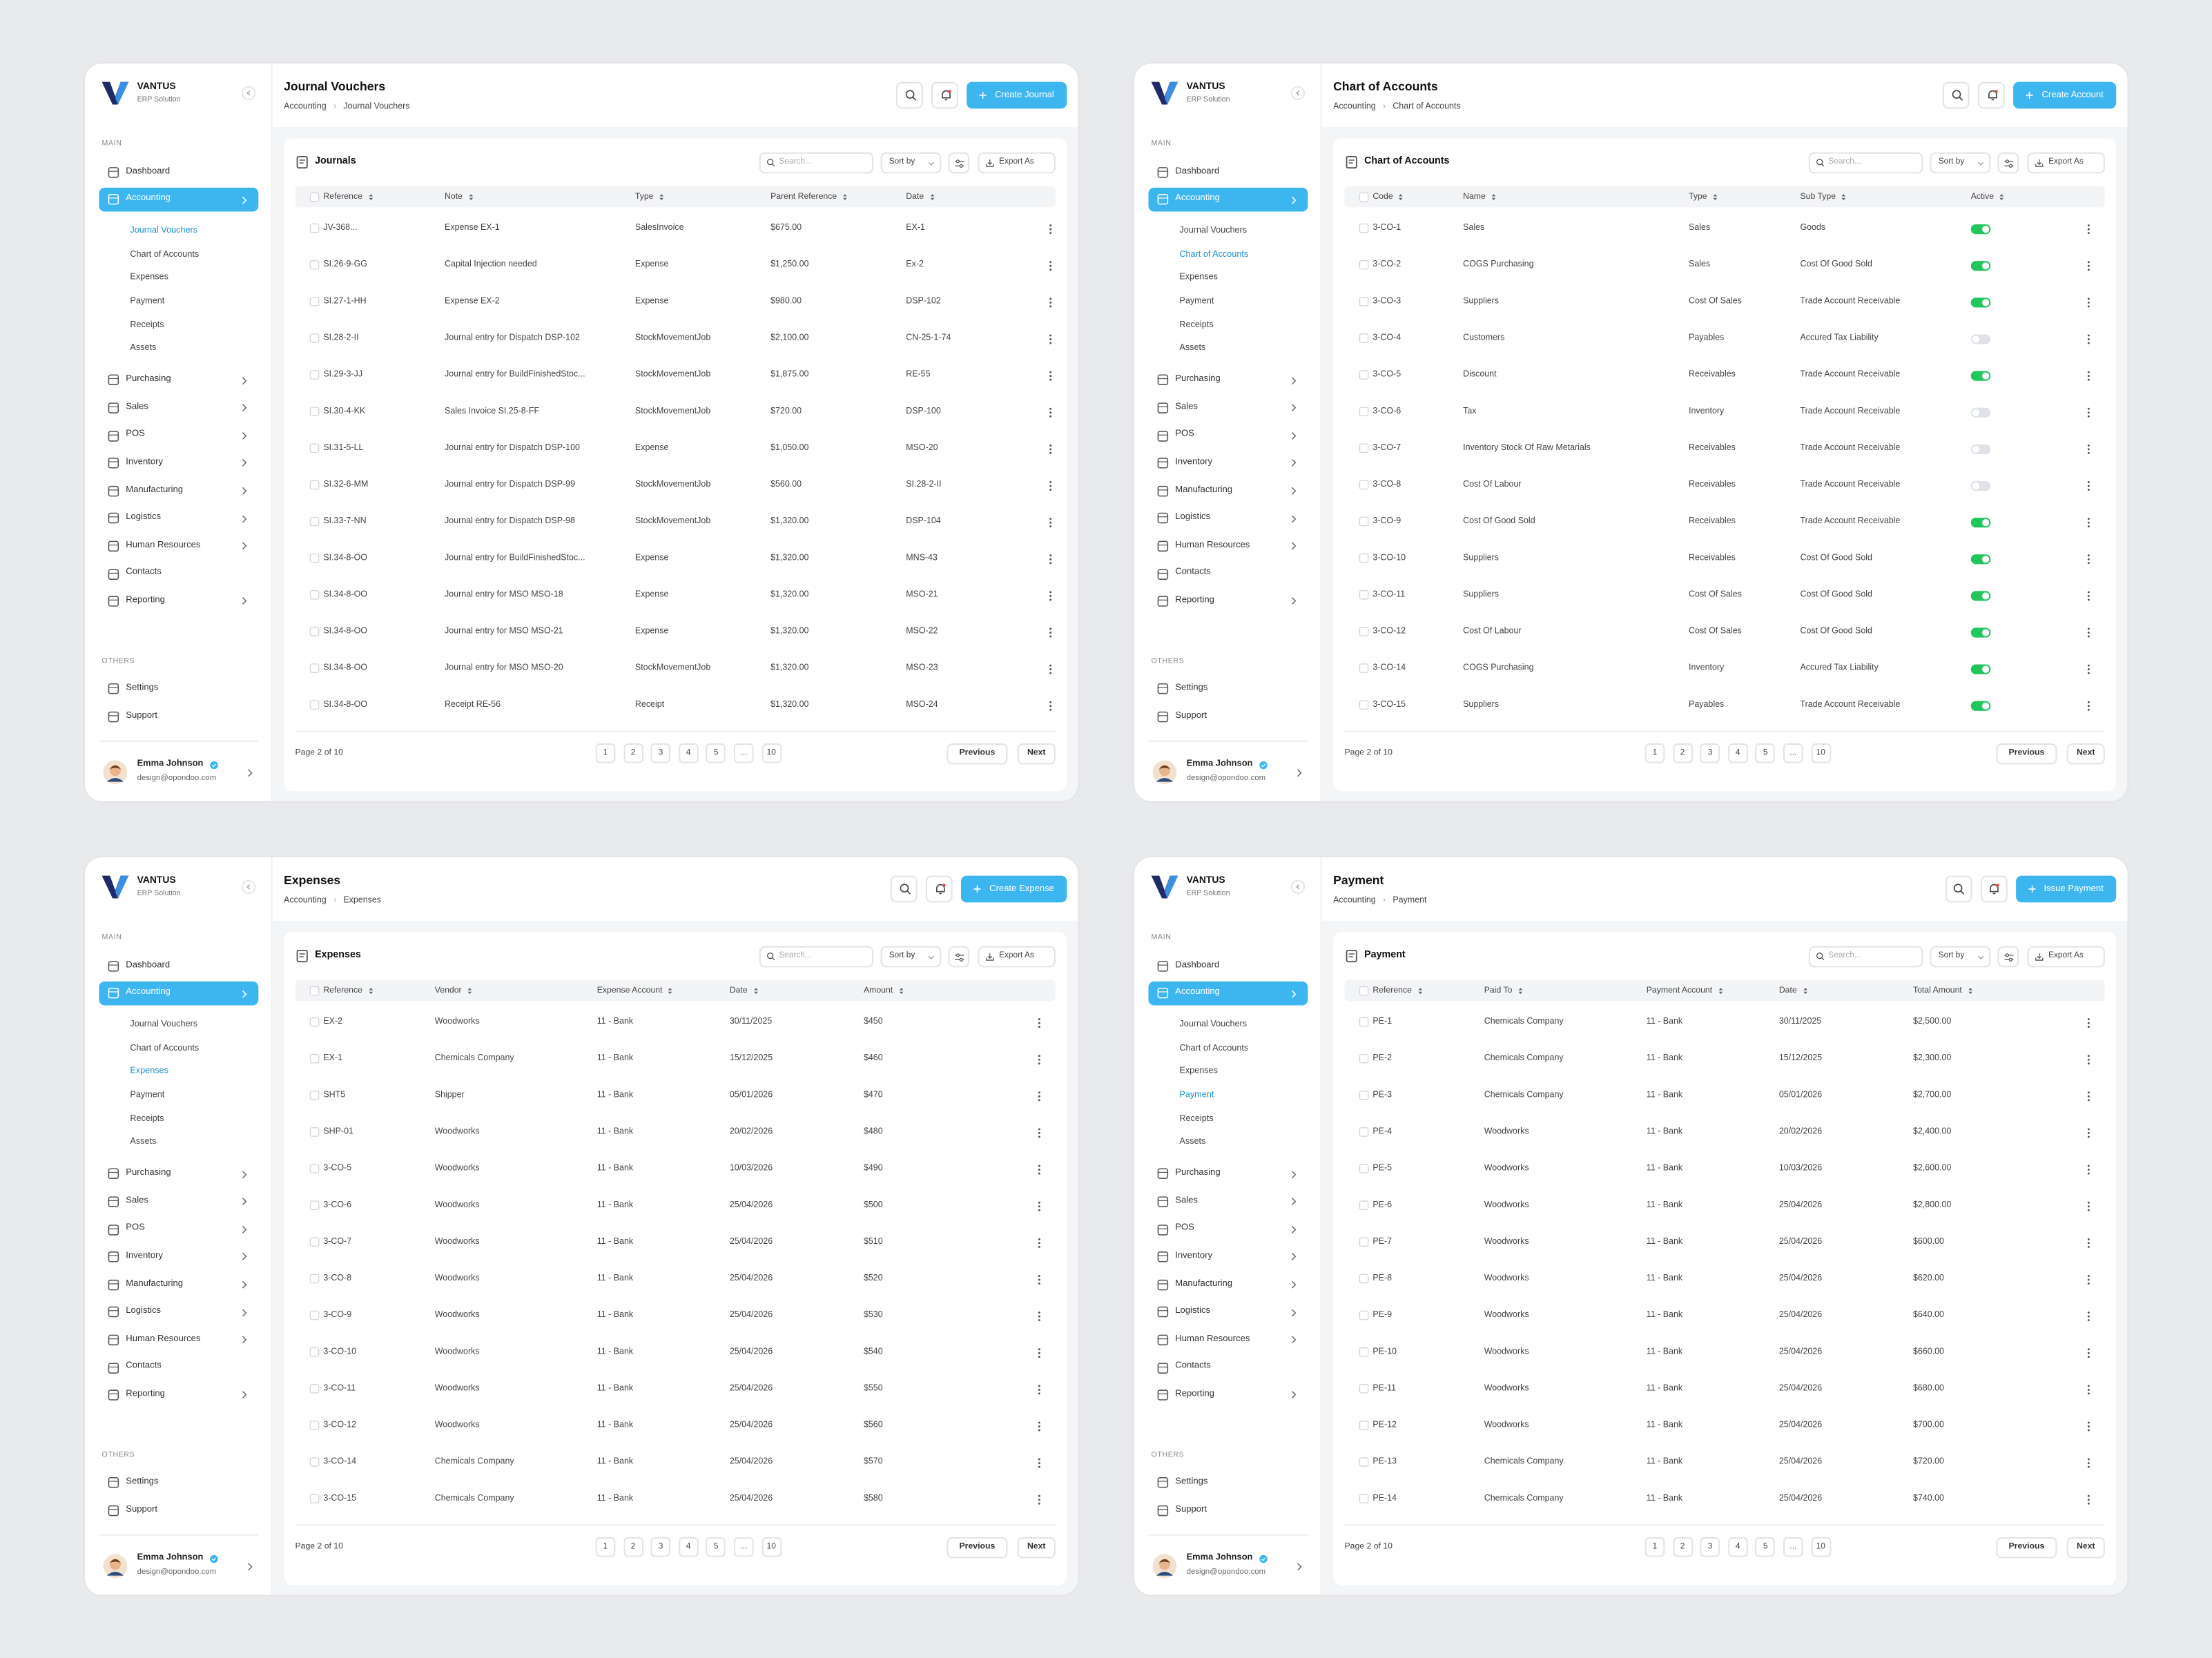 This screenshot has width=2212, height=1658. I want to click on column-header: Type, so click(650, 197).